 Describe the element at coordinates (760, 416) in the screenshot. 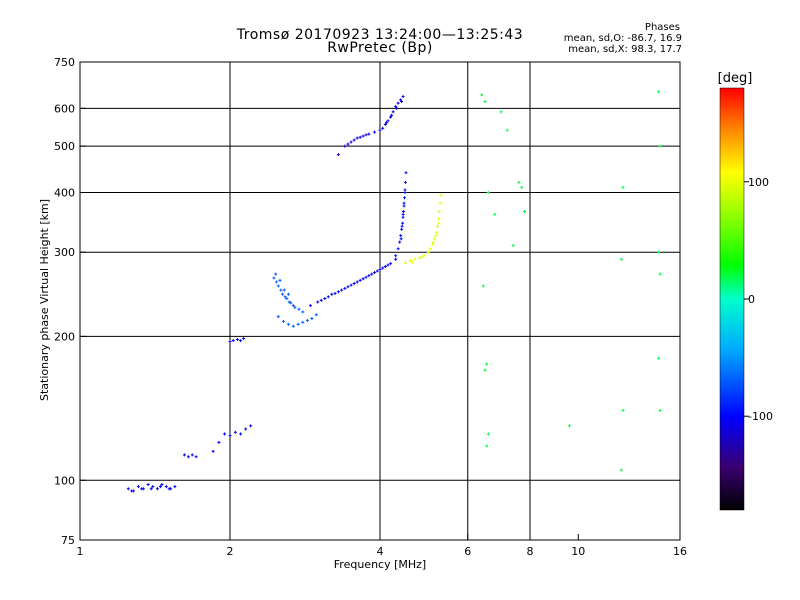

I see `colorbar-tick-label: -100` at that location.